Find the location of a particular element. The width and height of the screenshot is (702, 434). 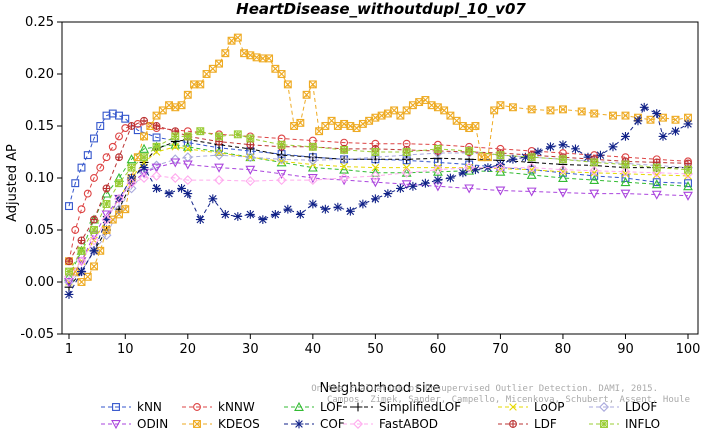

legend-label: LDF is located at coordinates (545, 424).